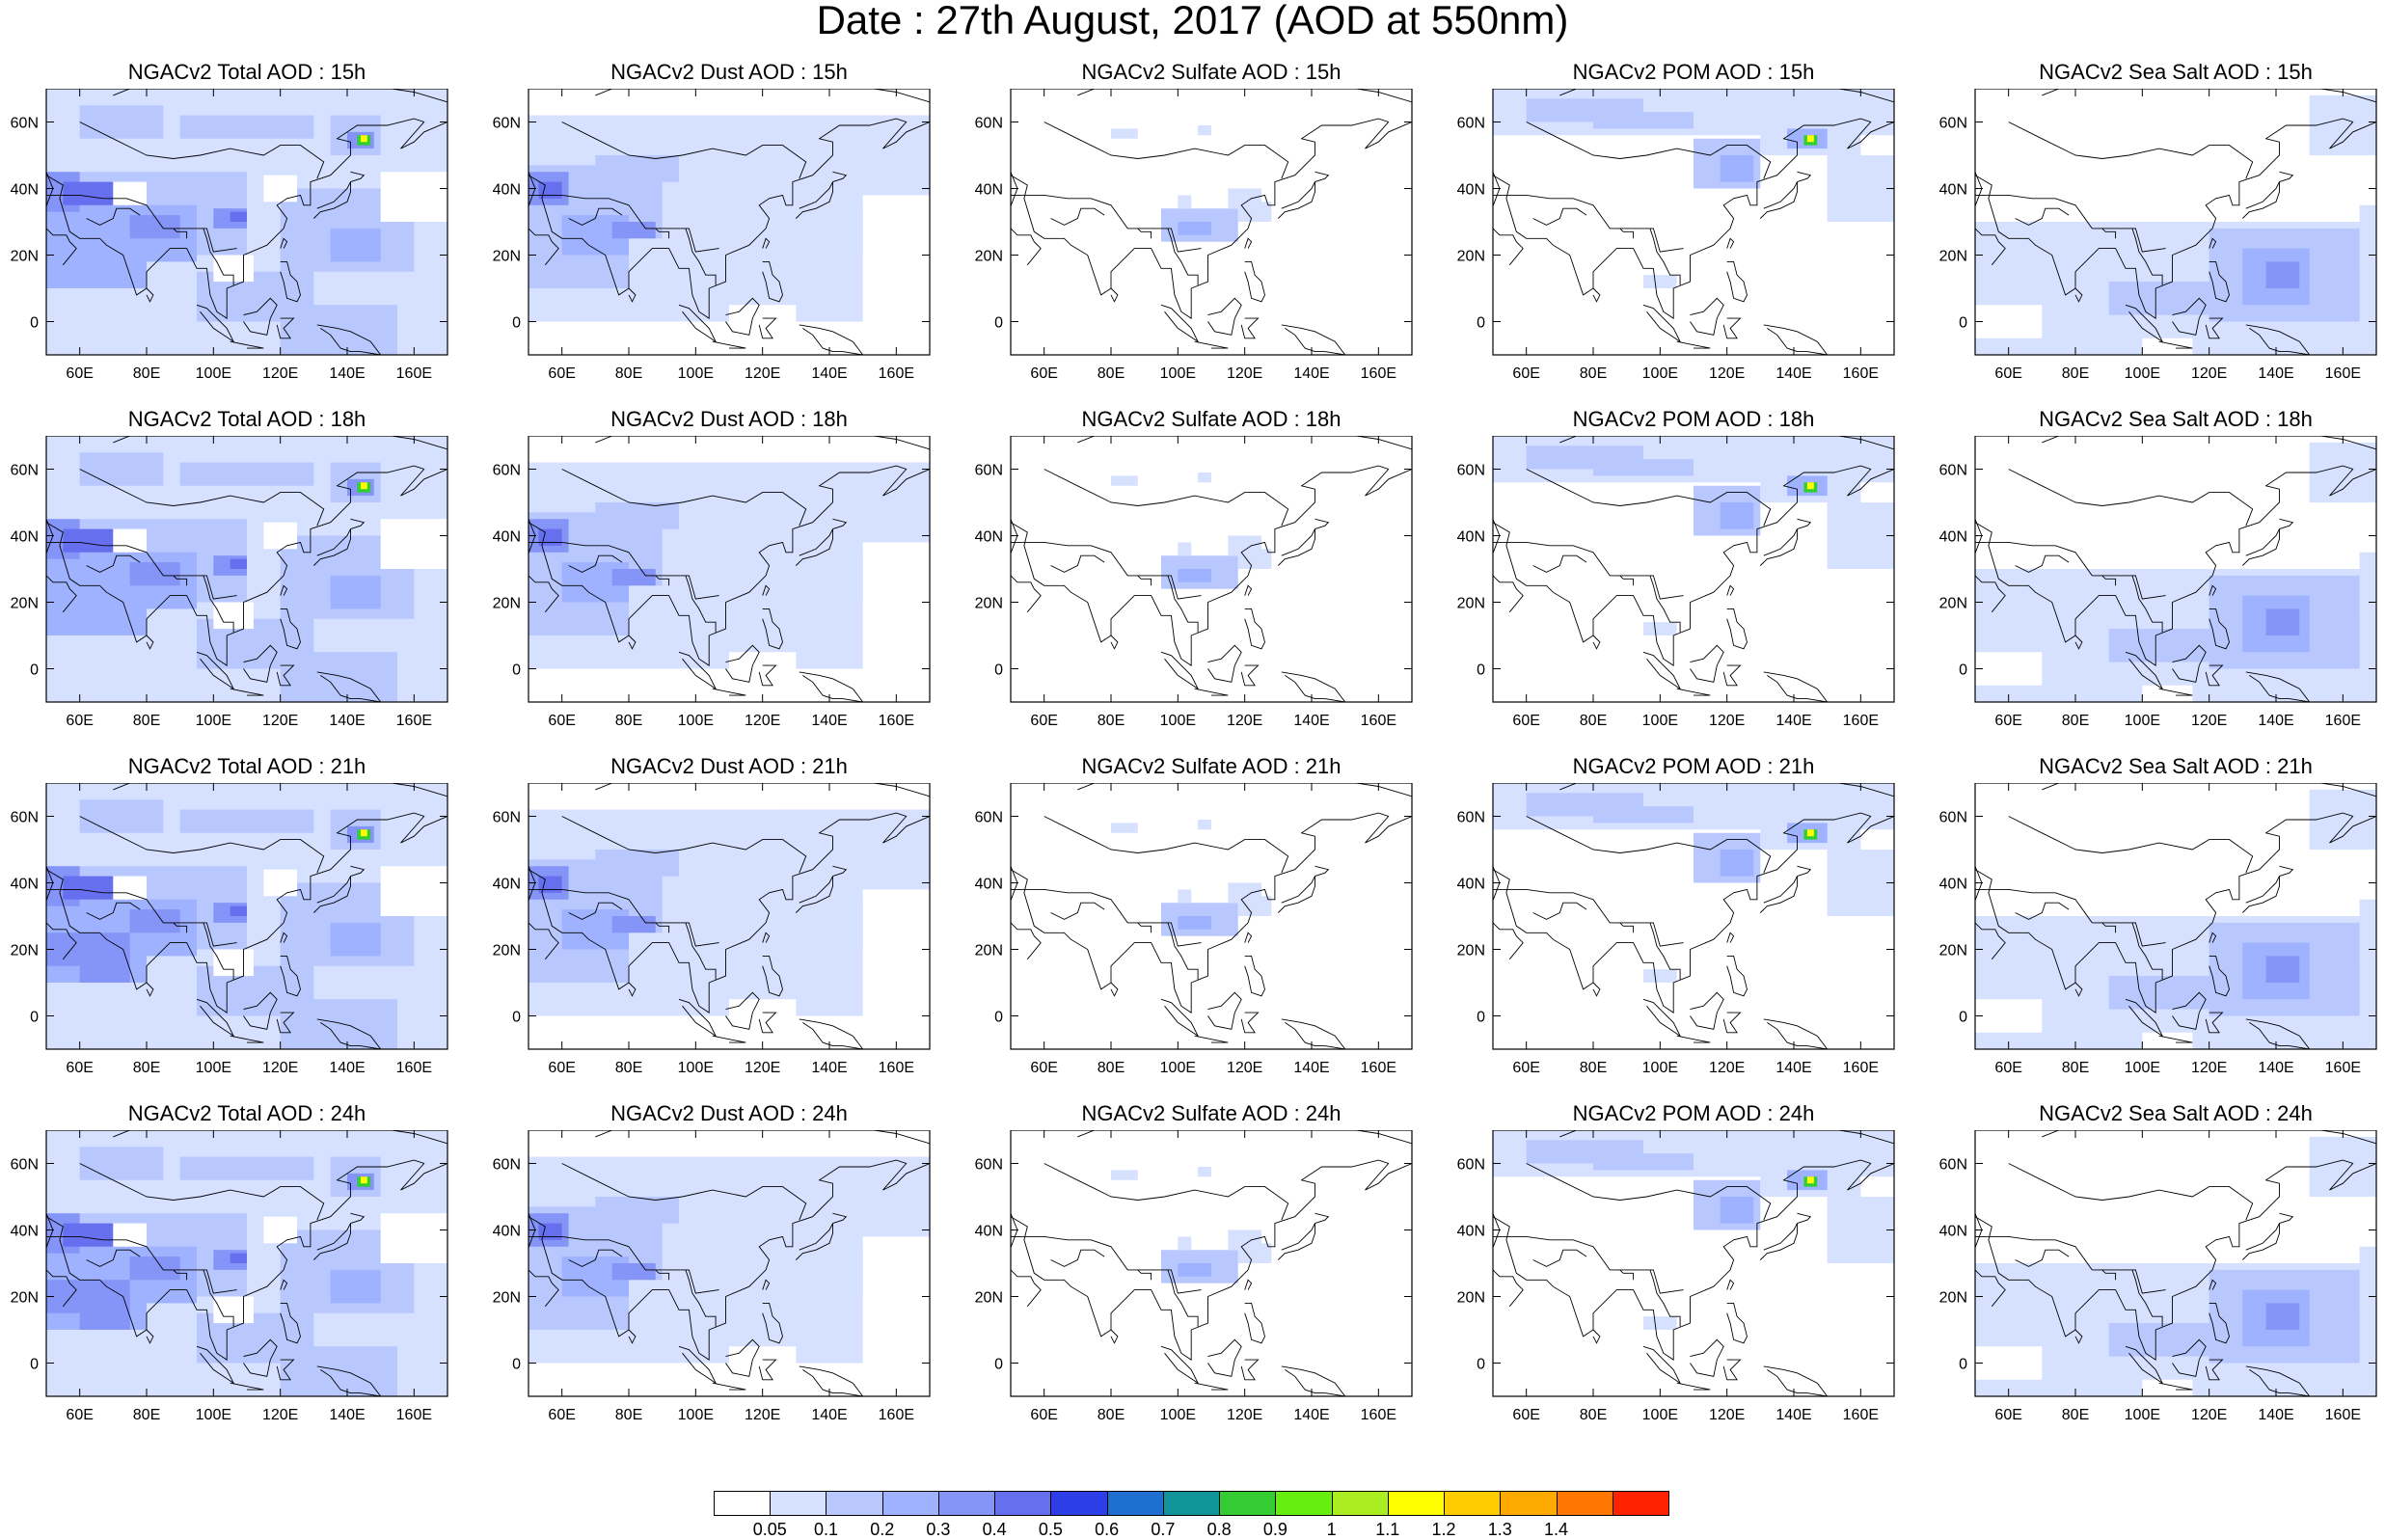 The image size is (2385, 1540). I want to click on colorbar-label: 1, so click(1332, 1529).